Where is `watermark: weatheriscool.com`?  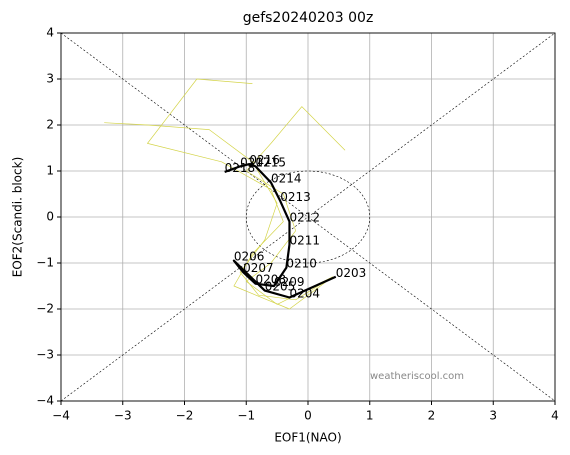
watermark: weatheriscool.com is located at coordinates (417, 376).